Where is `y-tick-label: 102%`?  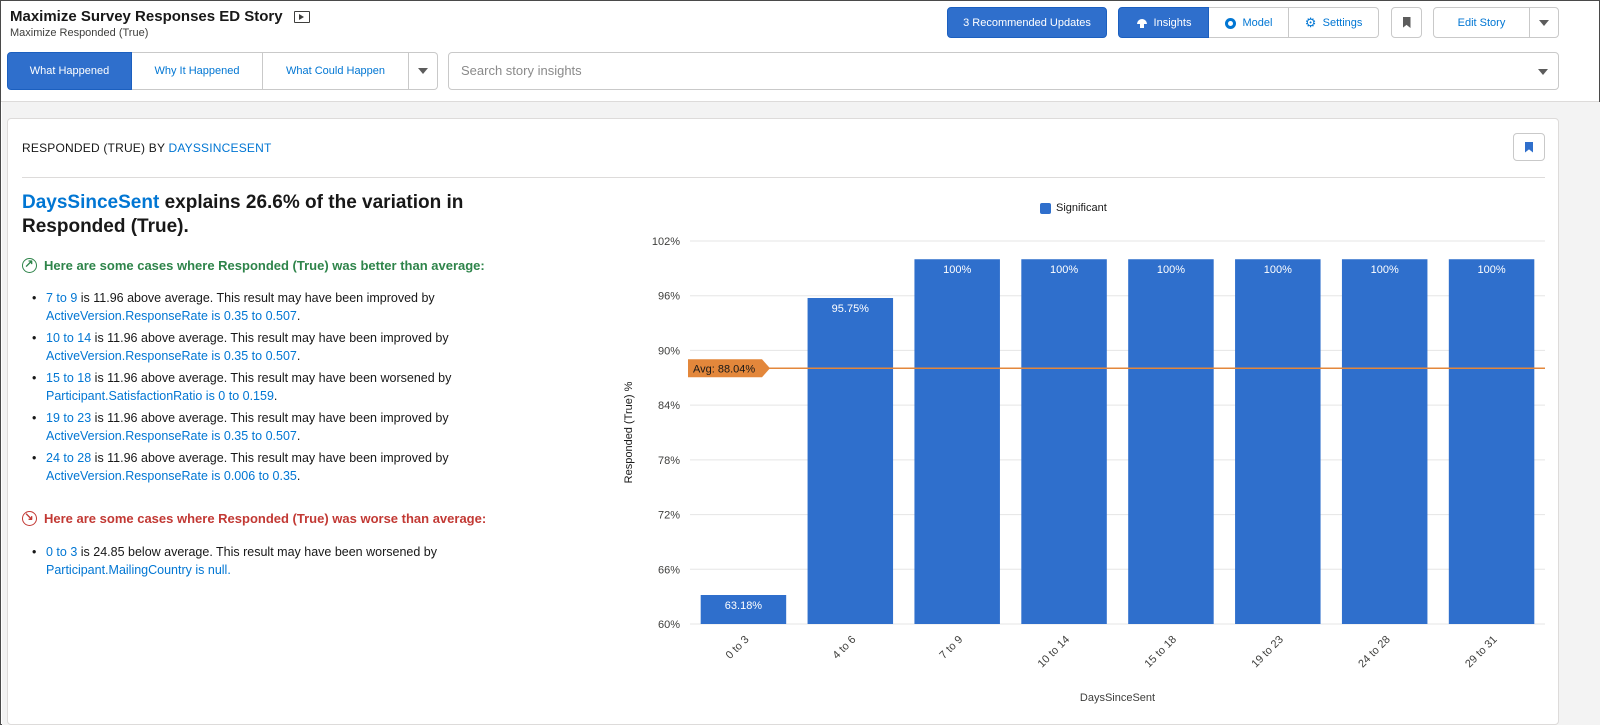
y-tick-label: 102% is located at coordinates (666, 242).